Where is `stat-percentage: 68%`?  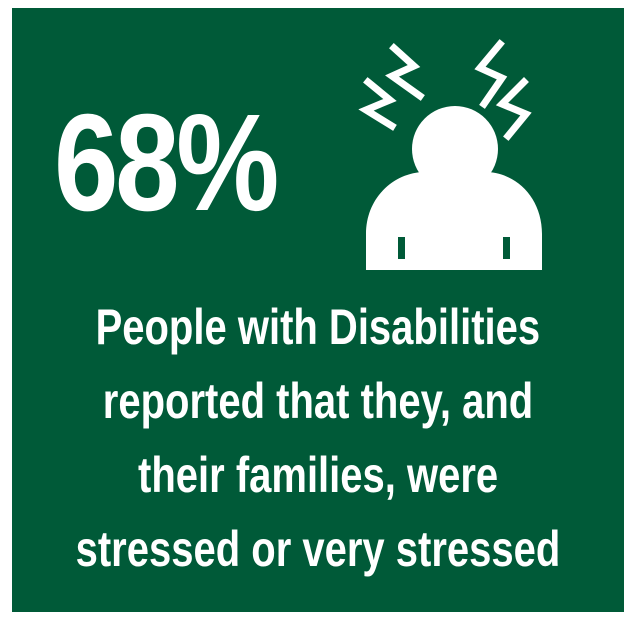 stat-percentage: 68% is located at coordinates (199, 163).